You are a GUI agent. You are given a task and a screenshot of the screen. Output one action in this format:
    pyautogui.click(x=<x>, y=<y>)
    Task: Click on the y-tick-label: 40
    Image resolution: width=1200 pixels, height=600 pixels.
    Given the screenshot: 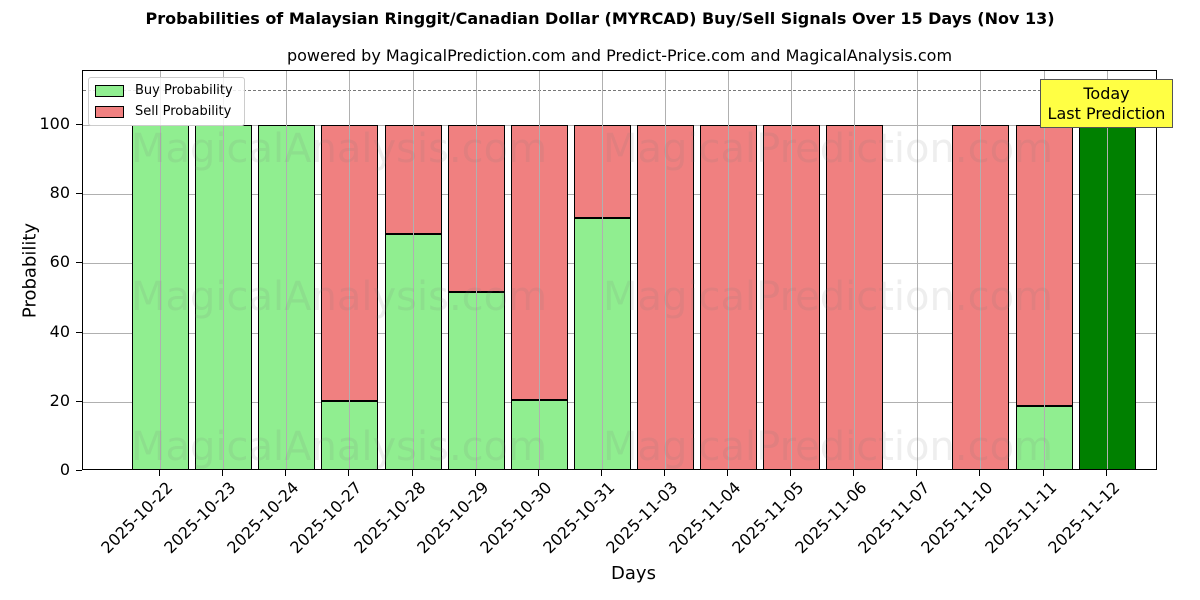 What is the action you would take?
    pyautogui.click(x=59, y=331)
    